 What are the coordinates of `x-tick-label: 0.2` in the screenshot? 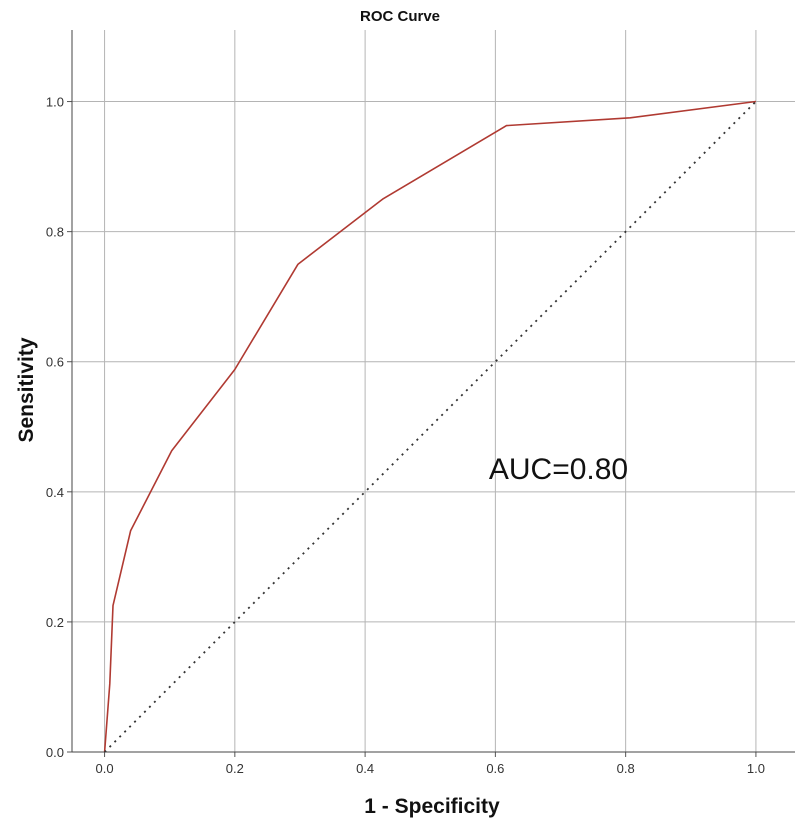 It's located at (235, 768).